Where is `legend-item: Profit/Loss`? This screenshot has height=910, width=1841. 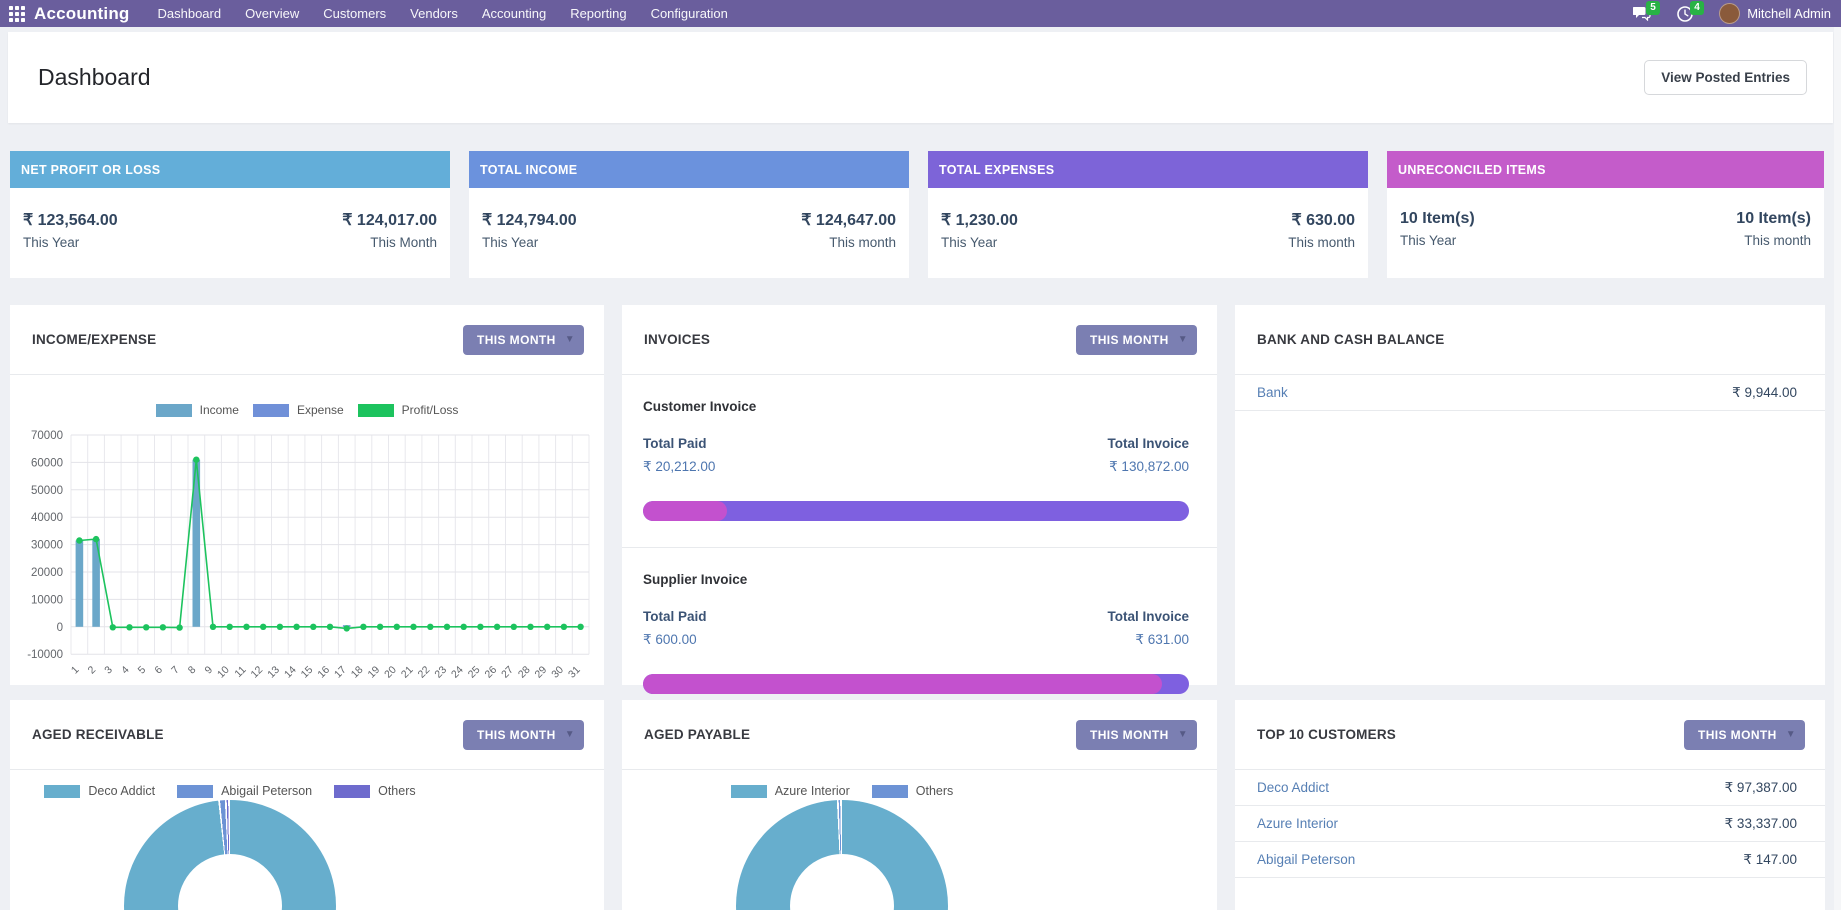
legend-item: Profit/Loss is located at coordinates (407, 410).